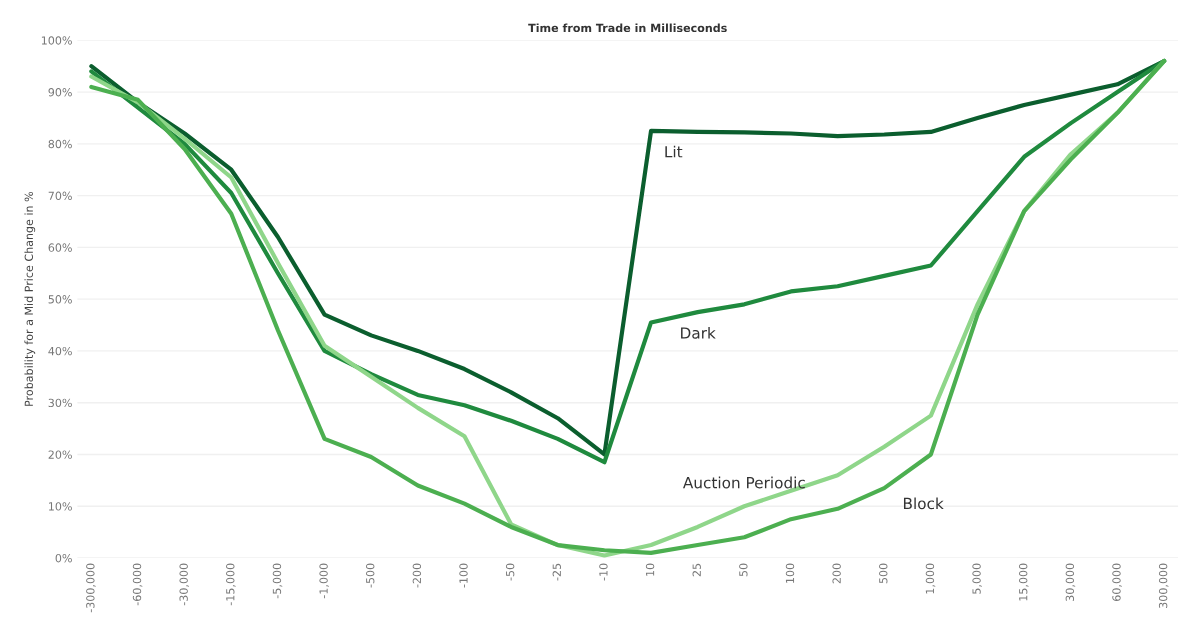 The height and width of the screenshot is (620, 1190). I want to click on y-tick-label: 40%, so click(60, 351).